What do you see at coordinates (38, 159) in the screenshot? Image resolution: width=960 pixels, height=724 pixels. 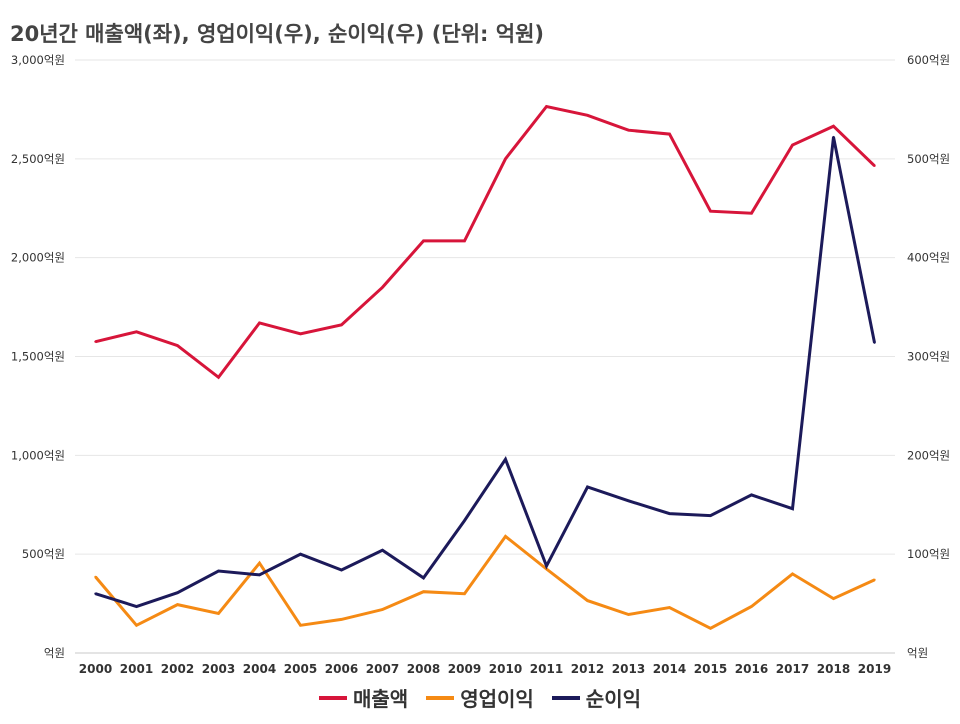 I see `left-tick-label: 2,500억원` at bounding box center [38, 159].